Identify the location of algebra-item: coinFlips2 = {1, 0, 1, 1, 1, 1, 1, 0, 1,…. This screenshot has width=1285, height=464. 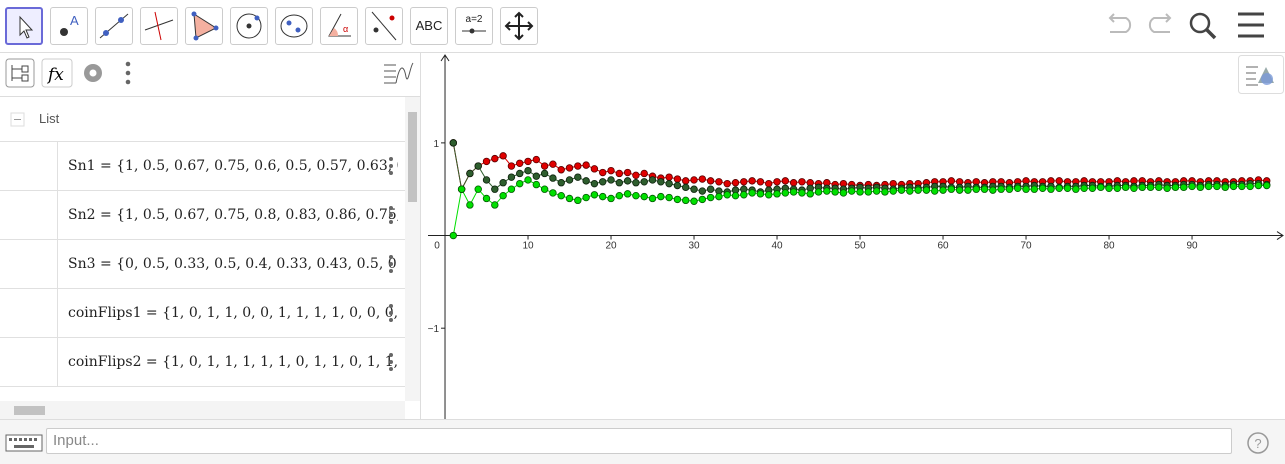
(202, 362).